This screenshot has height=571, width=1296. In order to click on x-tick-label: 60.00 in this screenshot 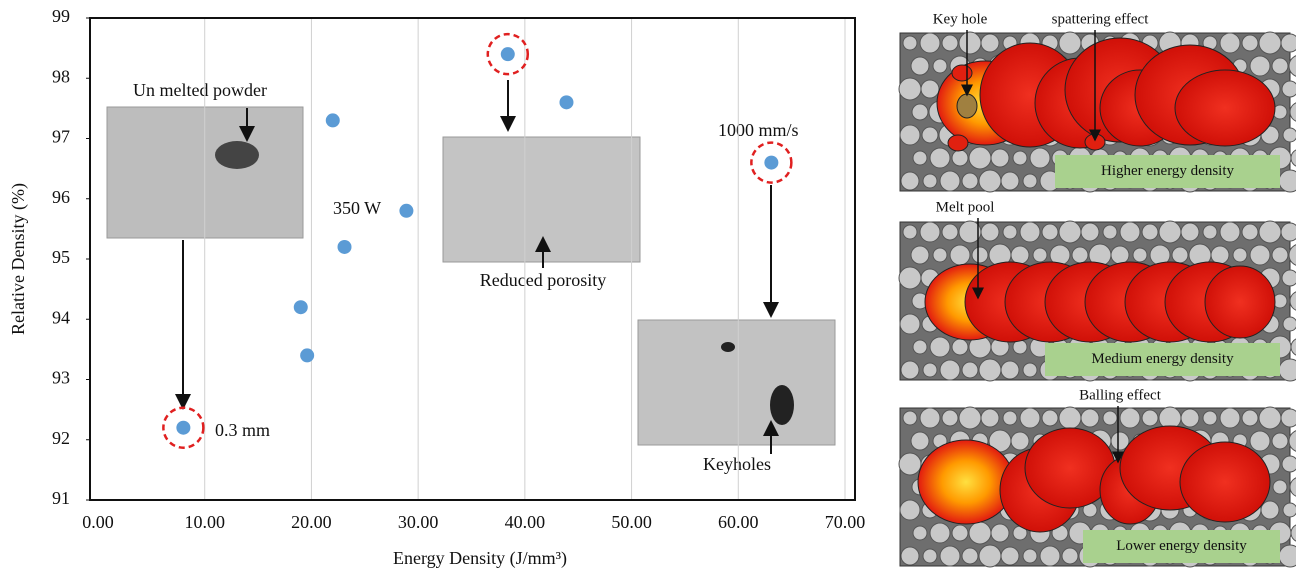, I will do `click(738, 522)`.